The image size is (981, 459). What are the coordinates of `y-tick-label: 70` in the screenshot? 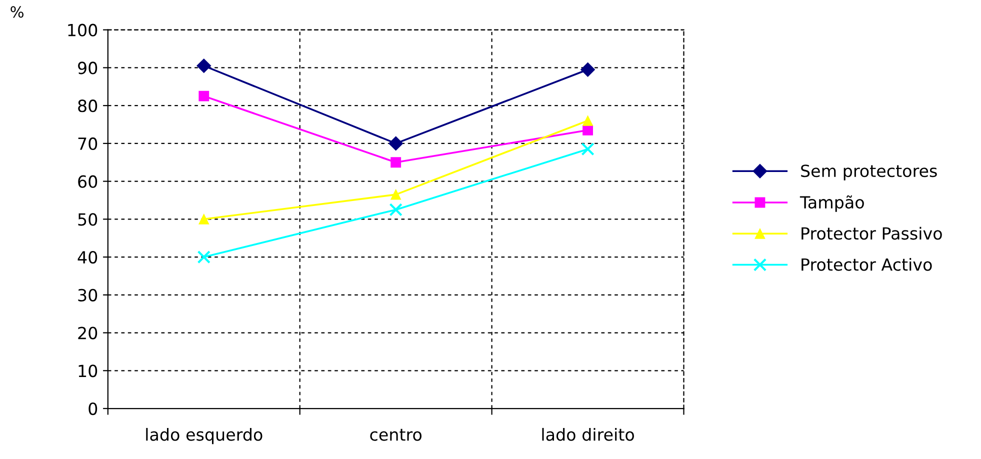 It's located at (88, 143).